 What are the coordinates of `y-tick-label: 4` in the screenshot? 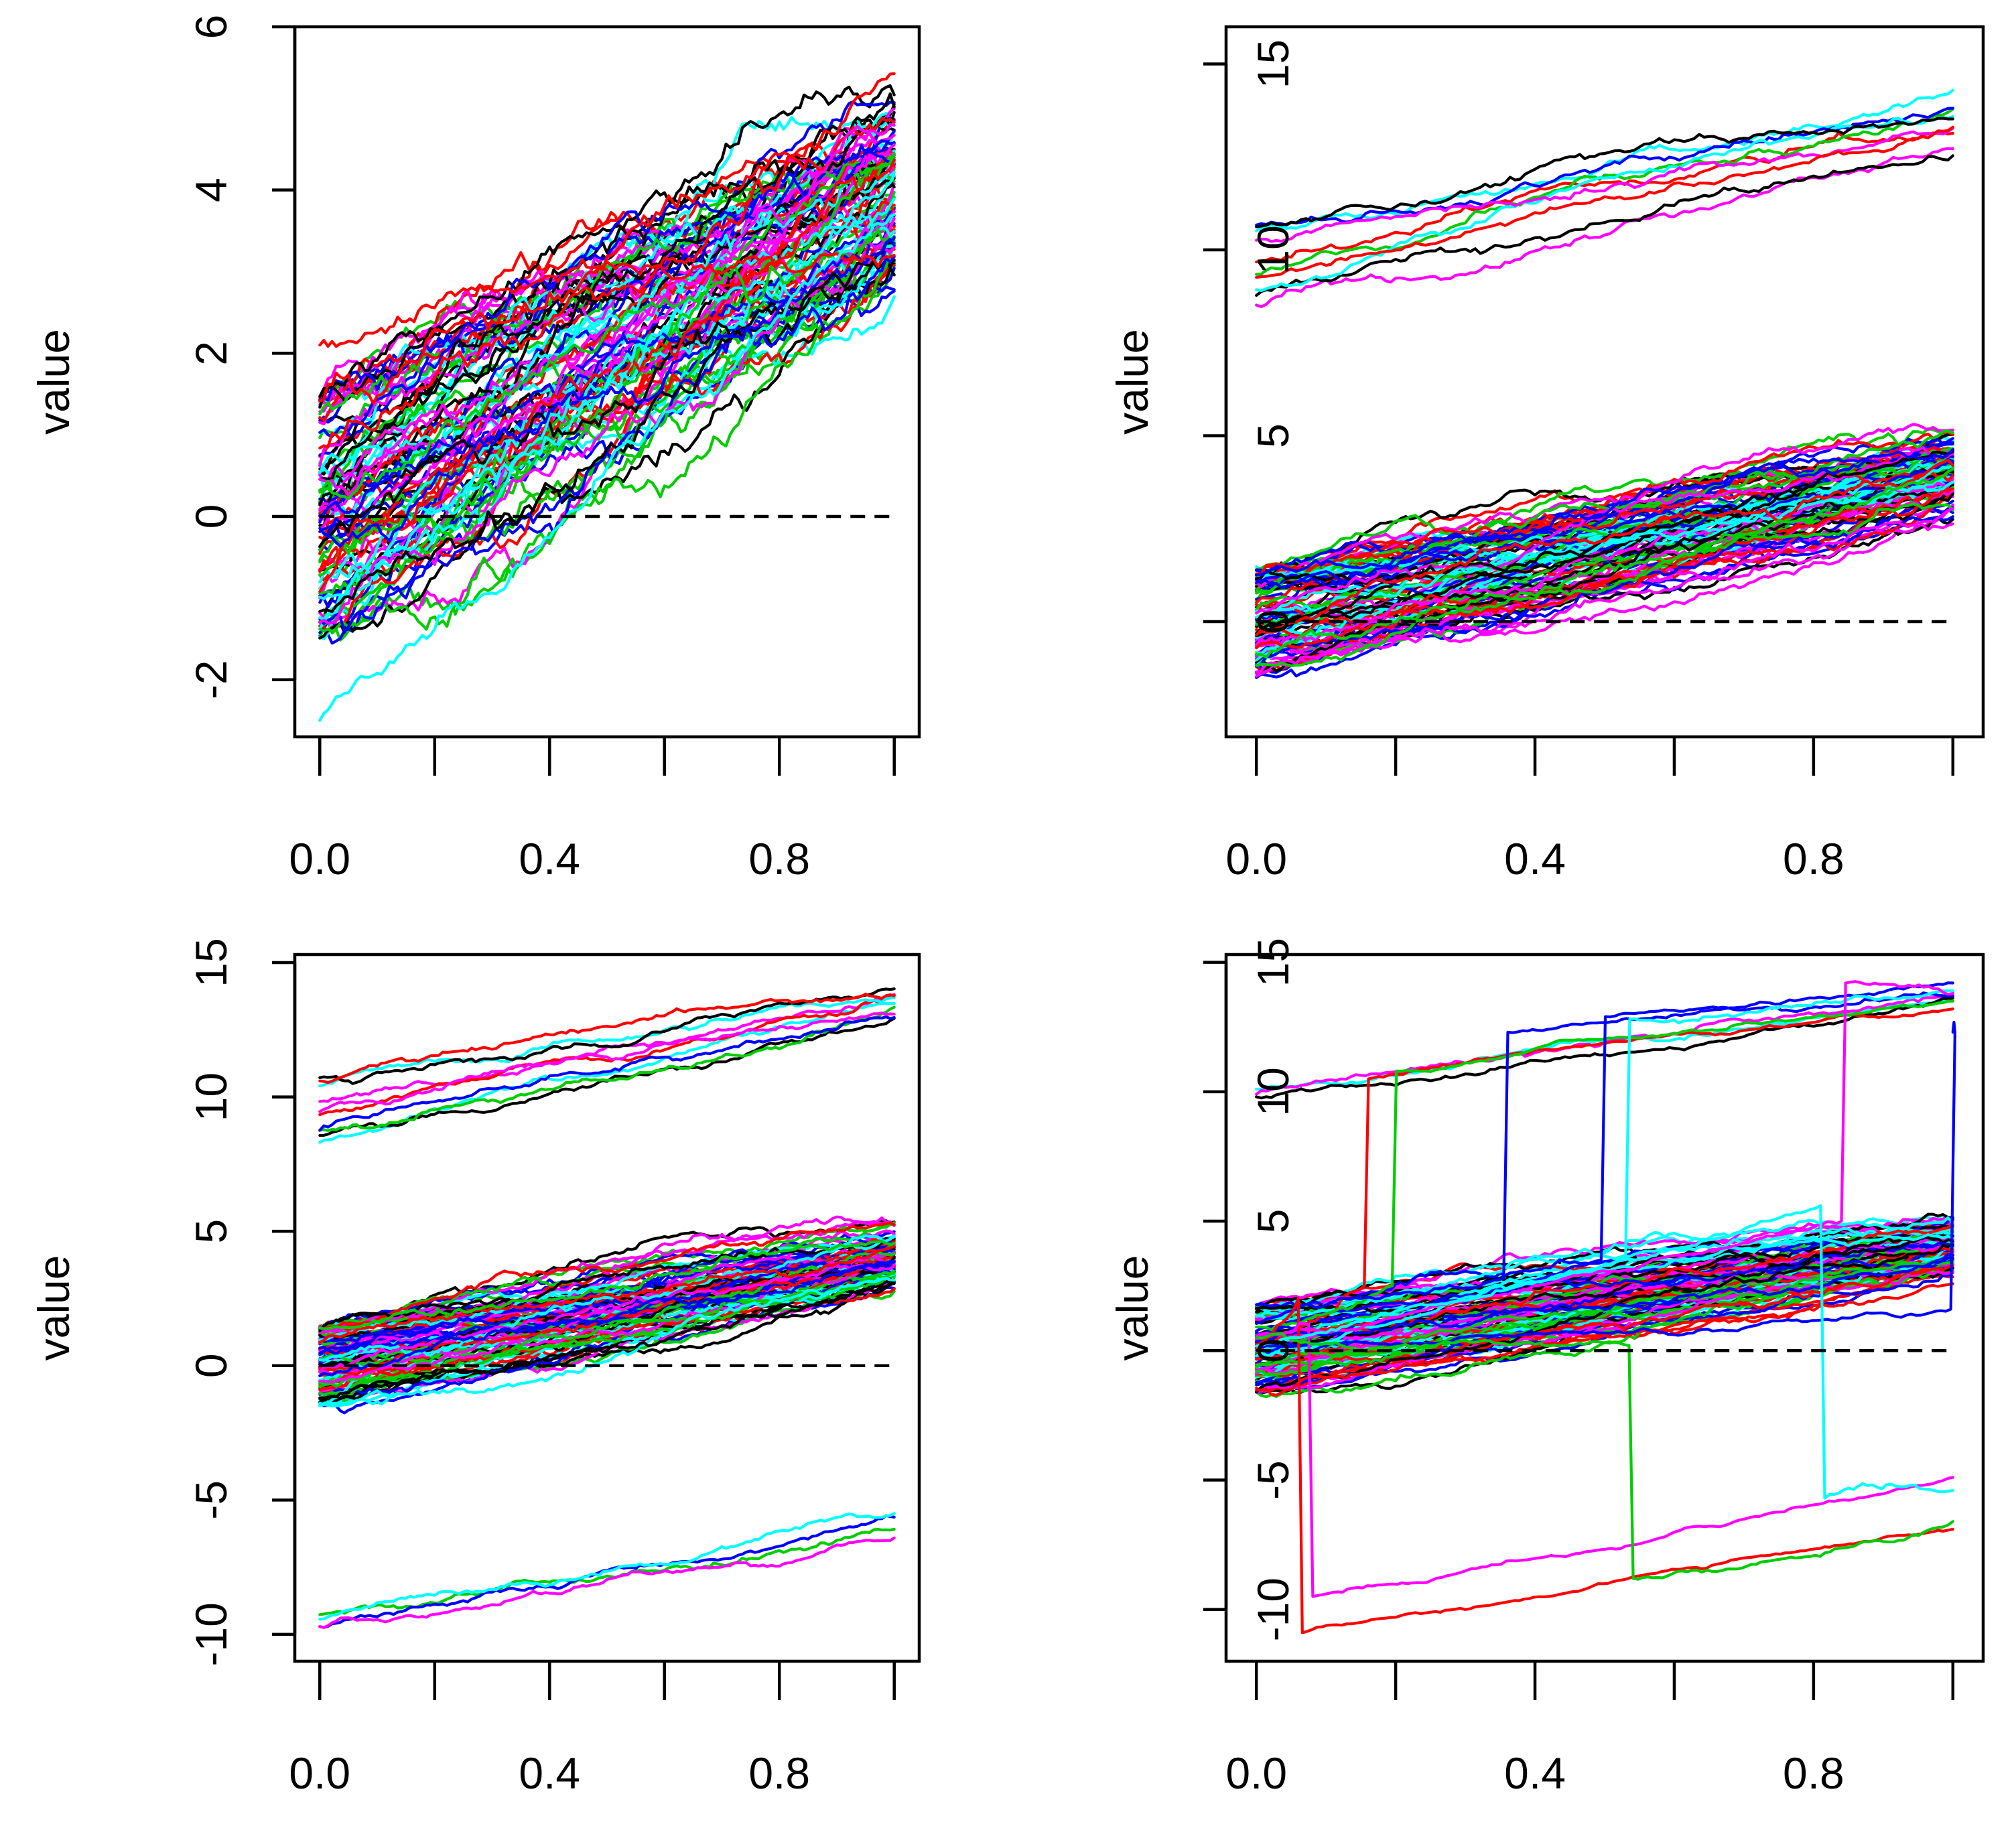 It's located at (211, 190).